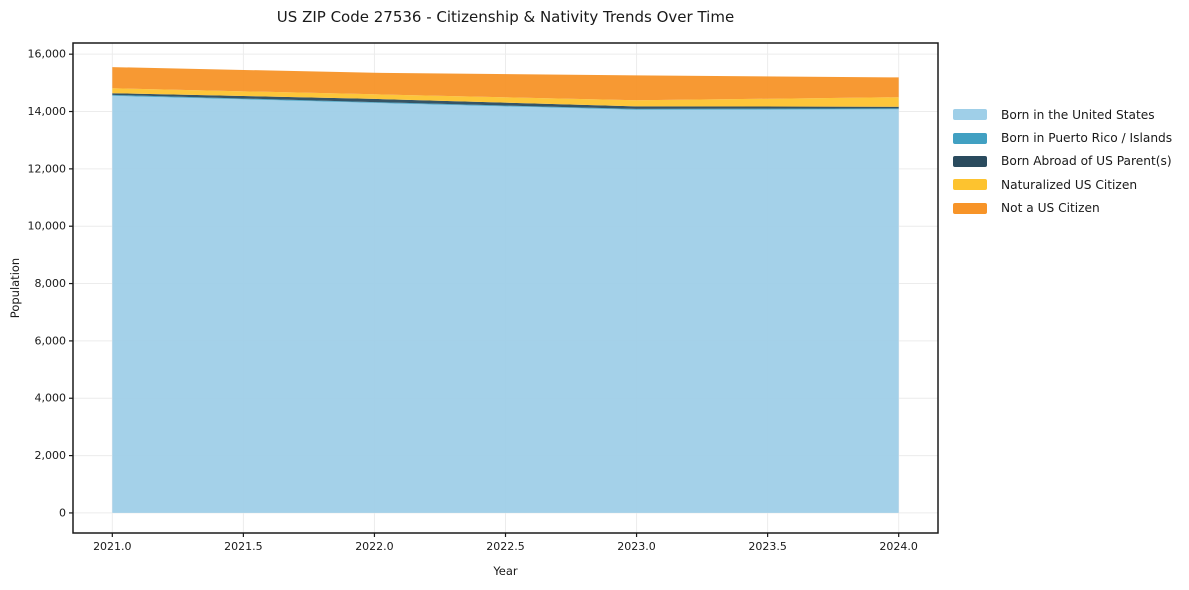 Image resolution: width=1189 pixels, height=590 pixels. I want to click on legend-item: Born in Puerto Rico / Islands, so click(1062, 137).